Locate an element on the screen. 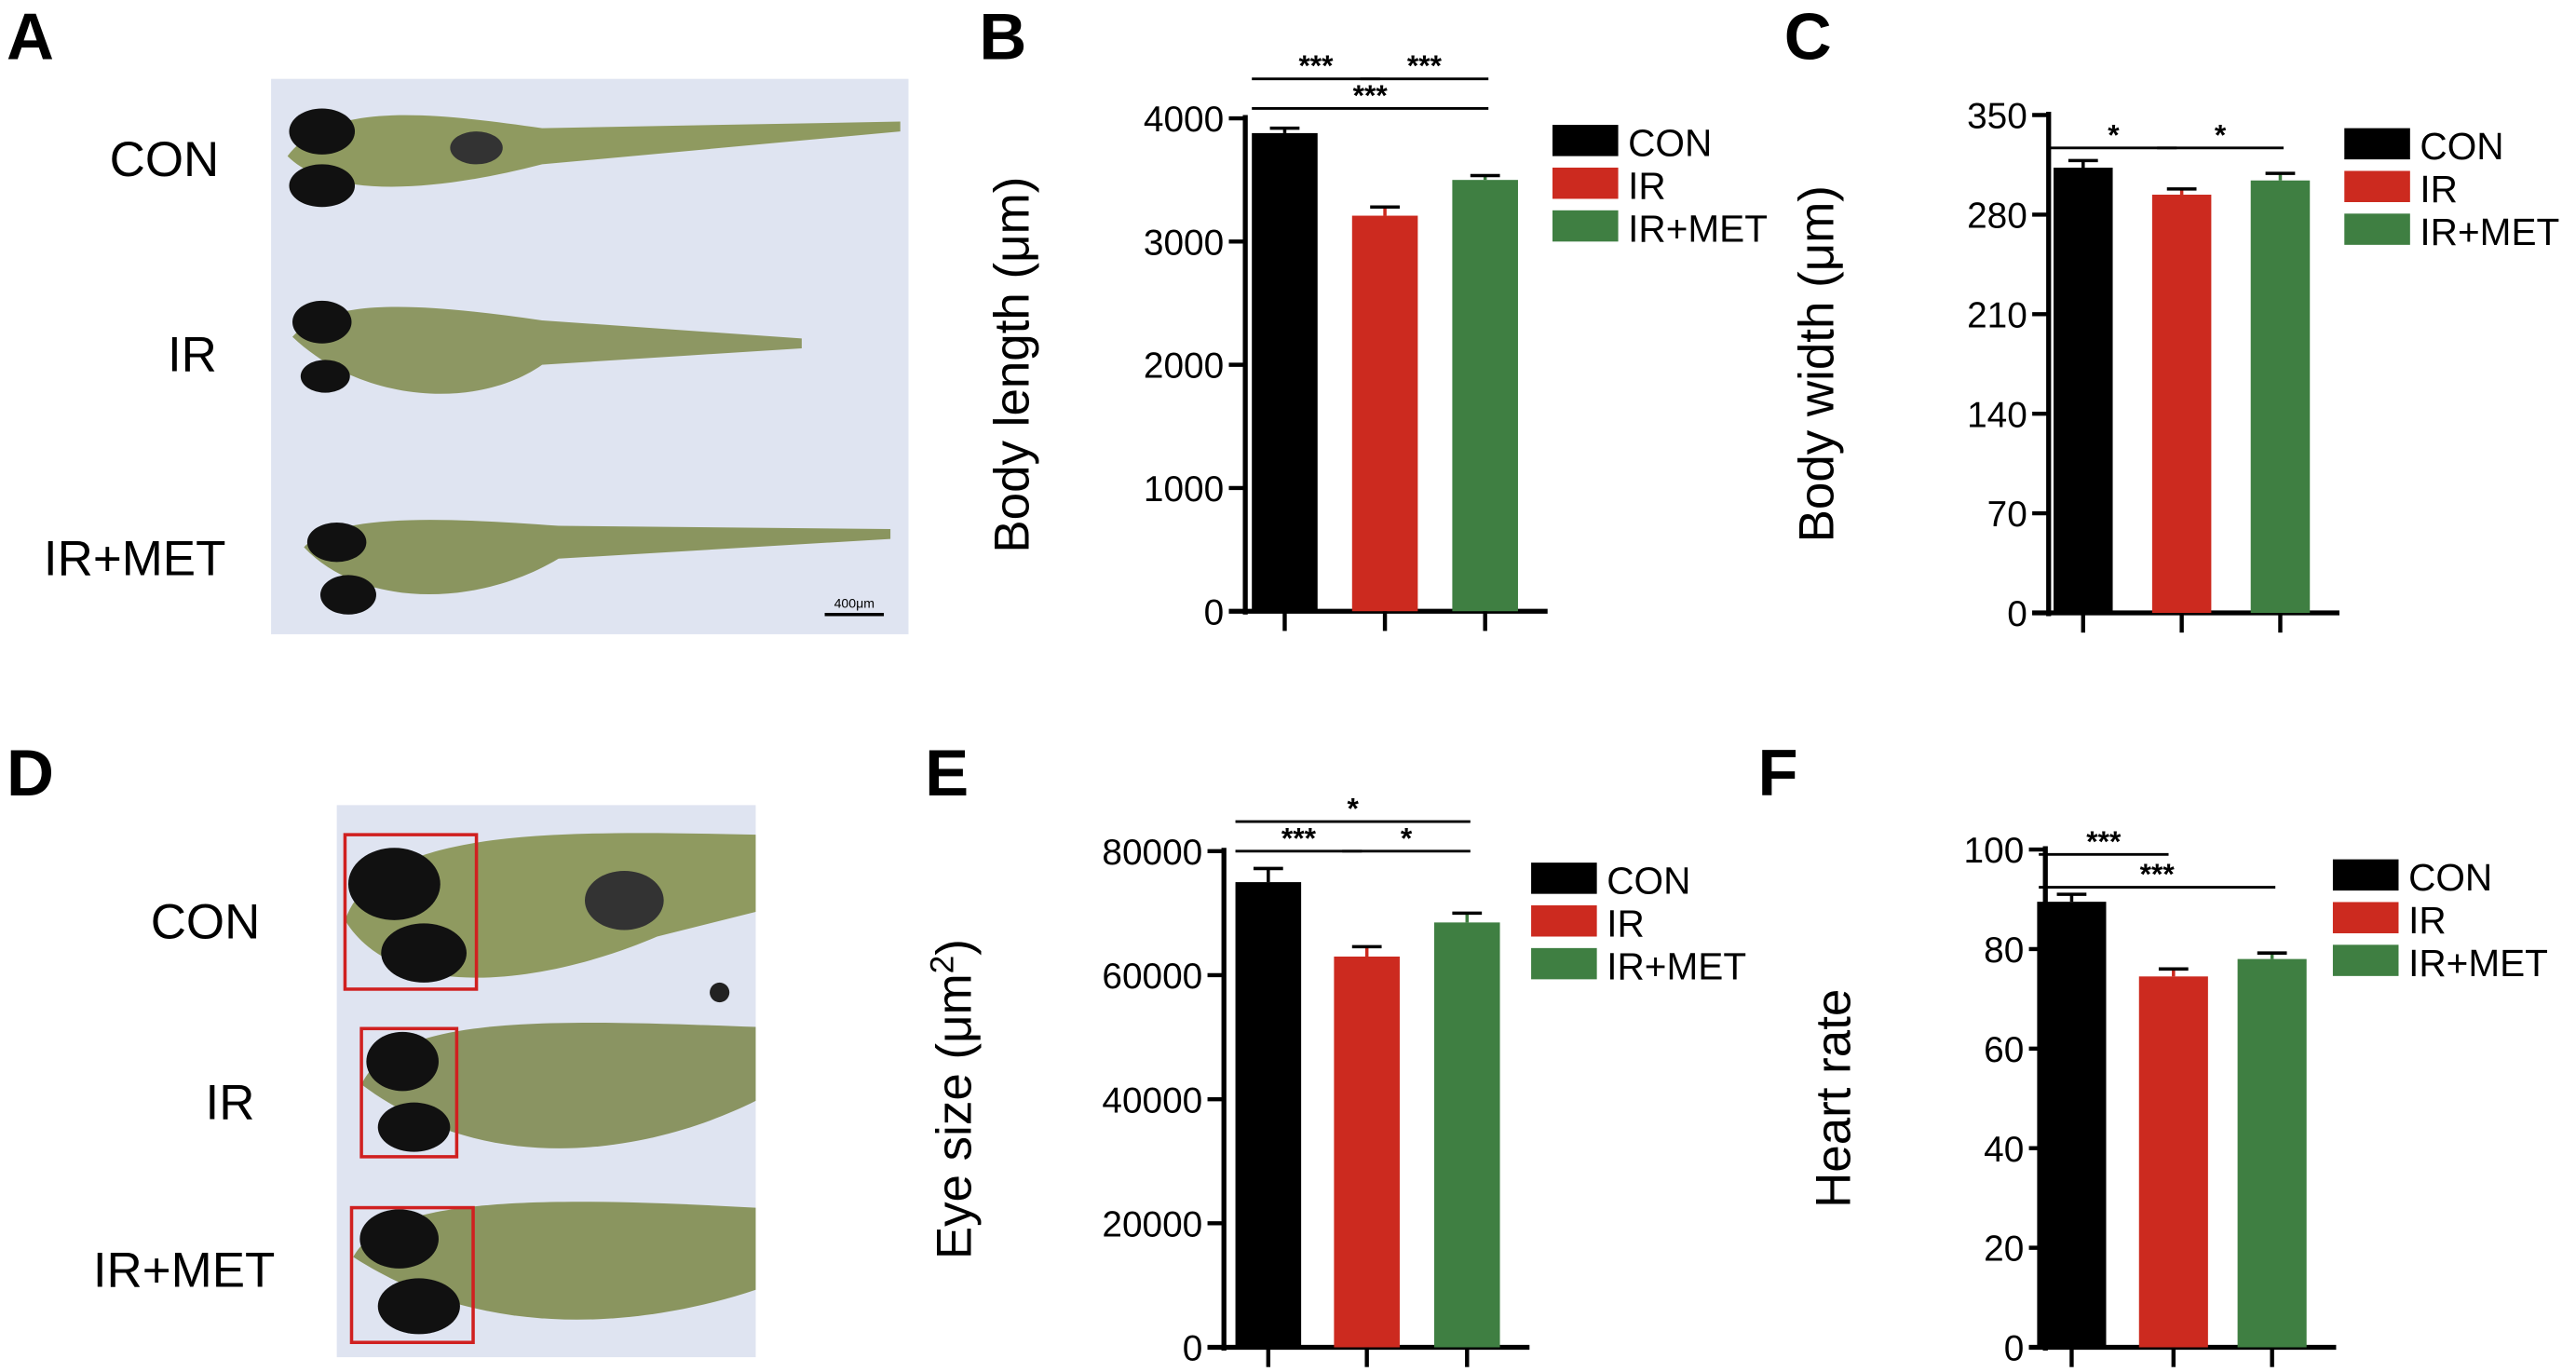 The image size is (2576, 1372). y-tick-label: 70 is located at coordinates (2007, 515).